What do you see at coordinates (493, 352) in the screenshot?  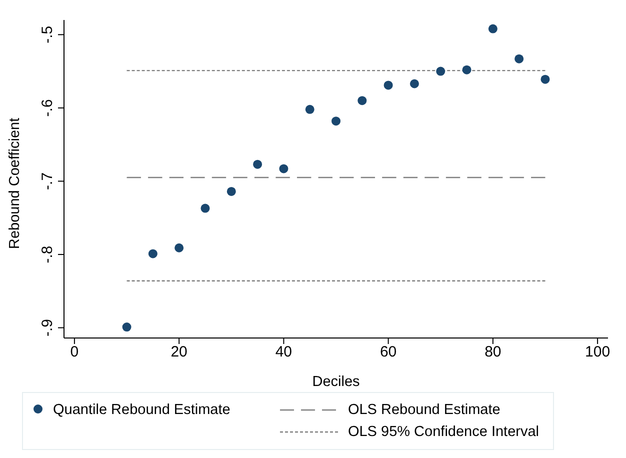 I see `x-tick-label: 80` at bounding box center [493, 352].